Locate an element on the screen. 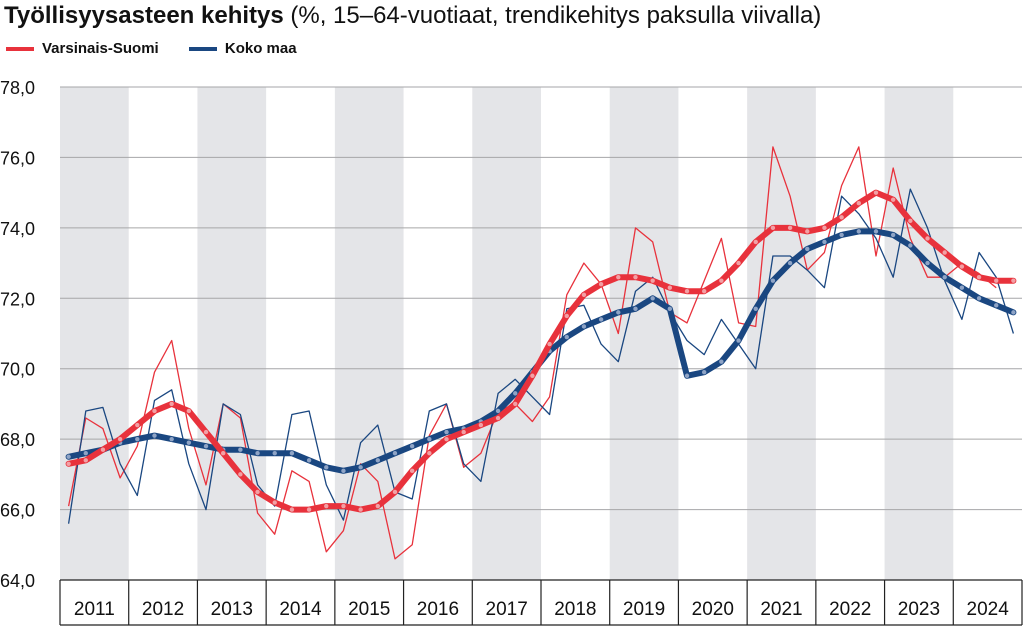 Image resolution: width=1024 pixels, height=633 pixels. legend-swatch-koko-maa is located at coordinates (202, 49).